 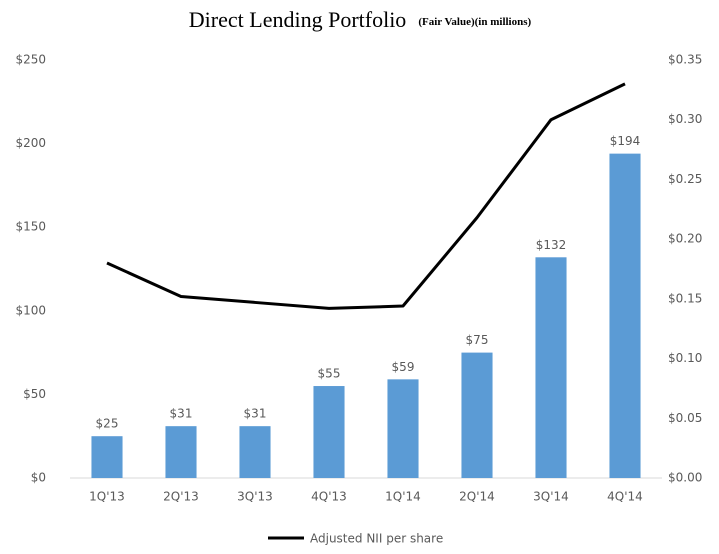 What do you see at coordinates (403, 497) in the screenshot?
I see `x-tick-label: 1Q'14` at bounding box center [403, 497].